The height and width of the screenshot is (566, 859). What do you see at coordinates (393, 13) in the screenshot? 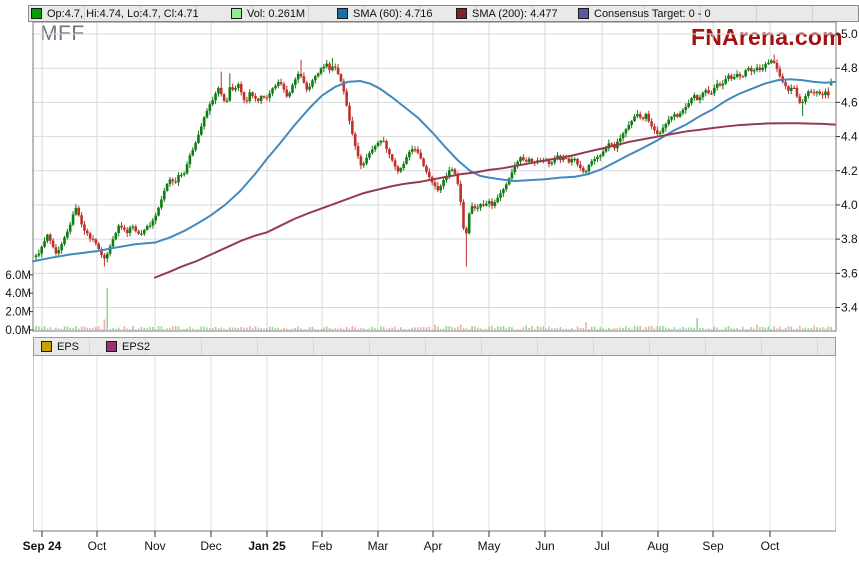
I see `legend-label-sma60: SMA (60): 4.716` at bounding box center [393, 13].